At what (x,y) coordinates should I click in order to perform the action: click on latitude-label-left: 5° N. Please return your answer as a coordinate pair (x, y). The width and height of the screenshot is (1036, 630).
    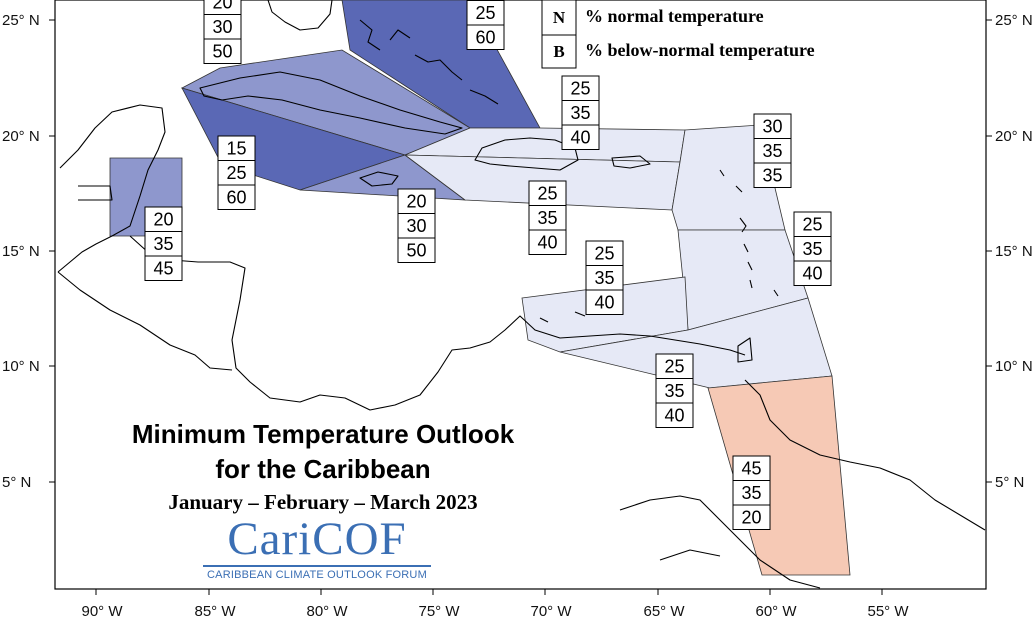
    Looking at the image, I should click on (16, 482).